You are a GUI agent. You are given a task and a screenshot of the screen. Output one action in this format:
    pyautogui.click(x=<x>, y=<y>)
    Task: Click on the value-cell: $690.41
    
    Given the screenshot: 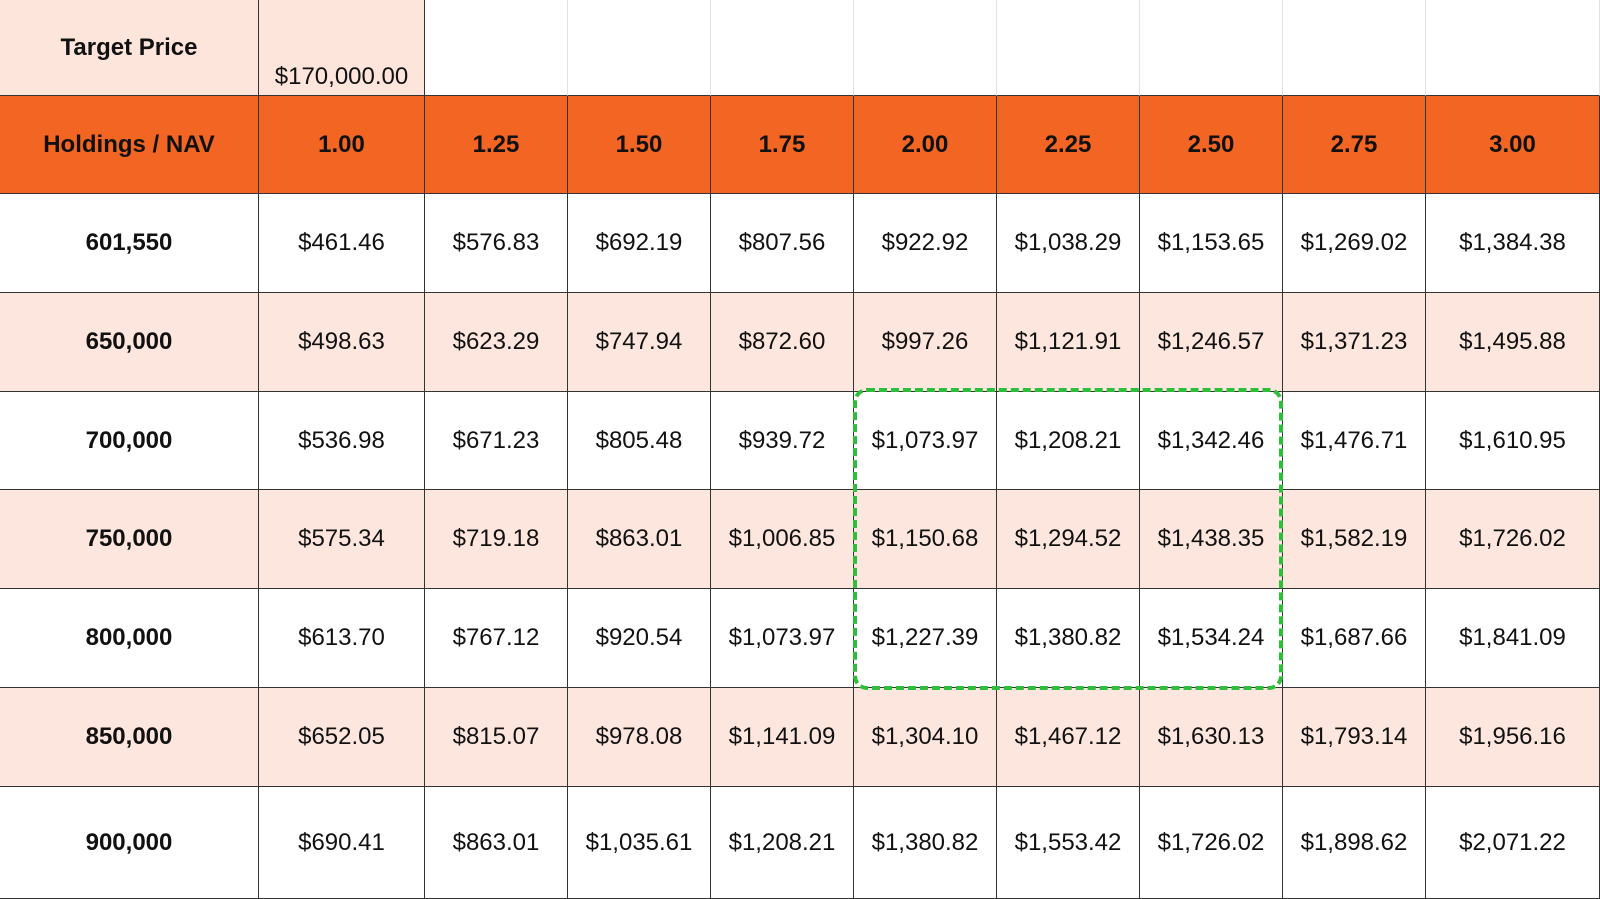 What is the action you would take?
    pyautogui.click(x=342, y=843)
    